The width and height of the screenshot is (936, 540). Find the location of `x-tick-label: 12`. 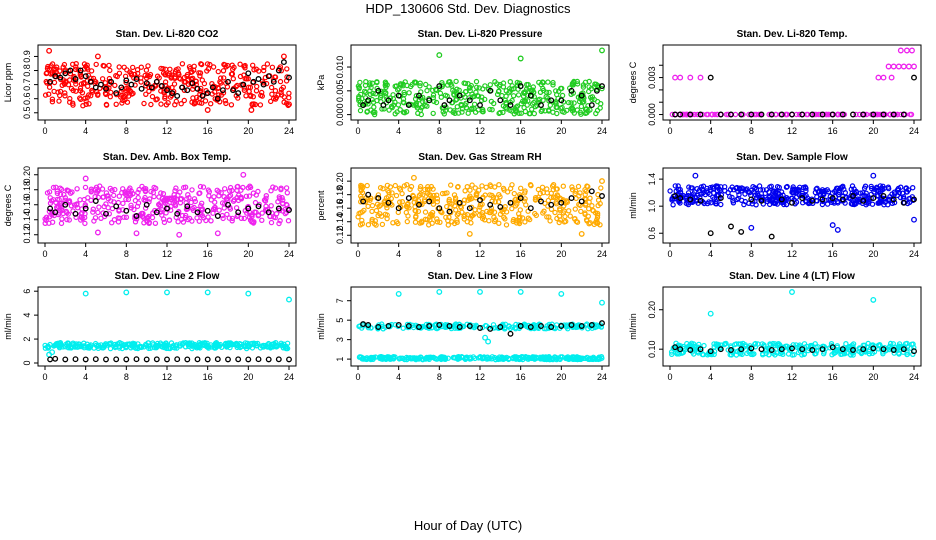

x-tick-label: 12 is located at coordinates (792, 377).